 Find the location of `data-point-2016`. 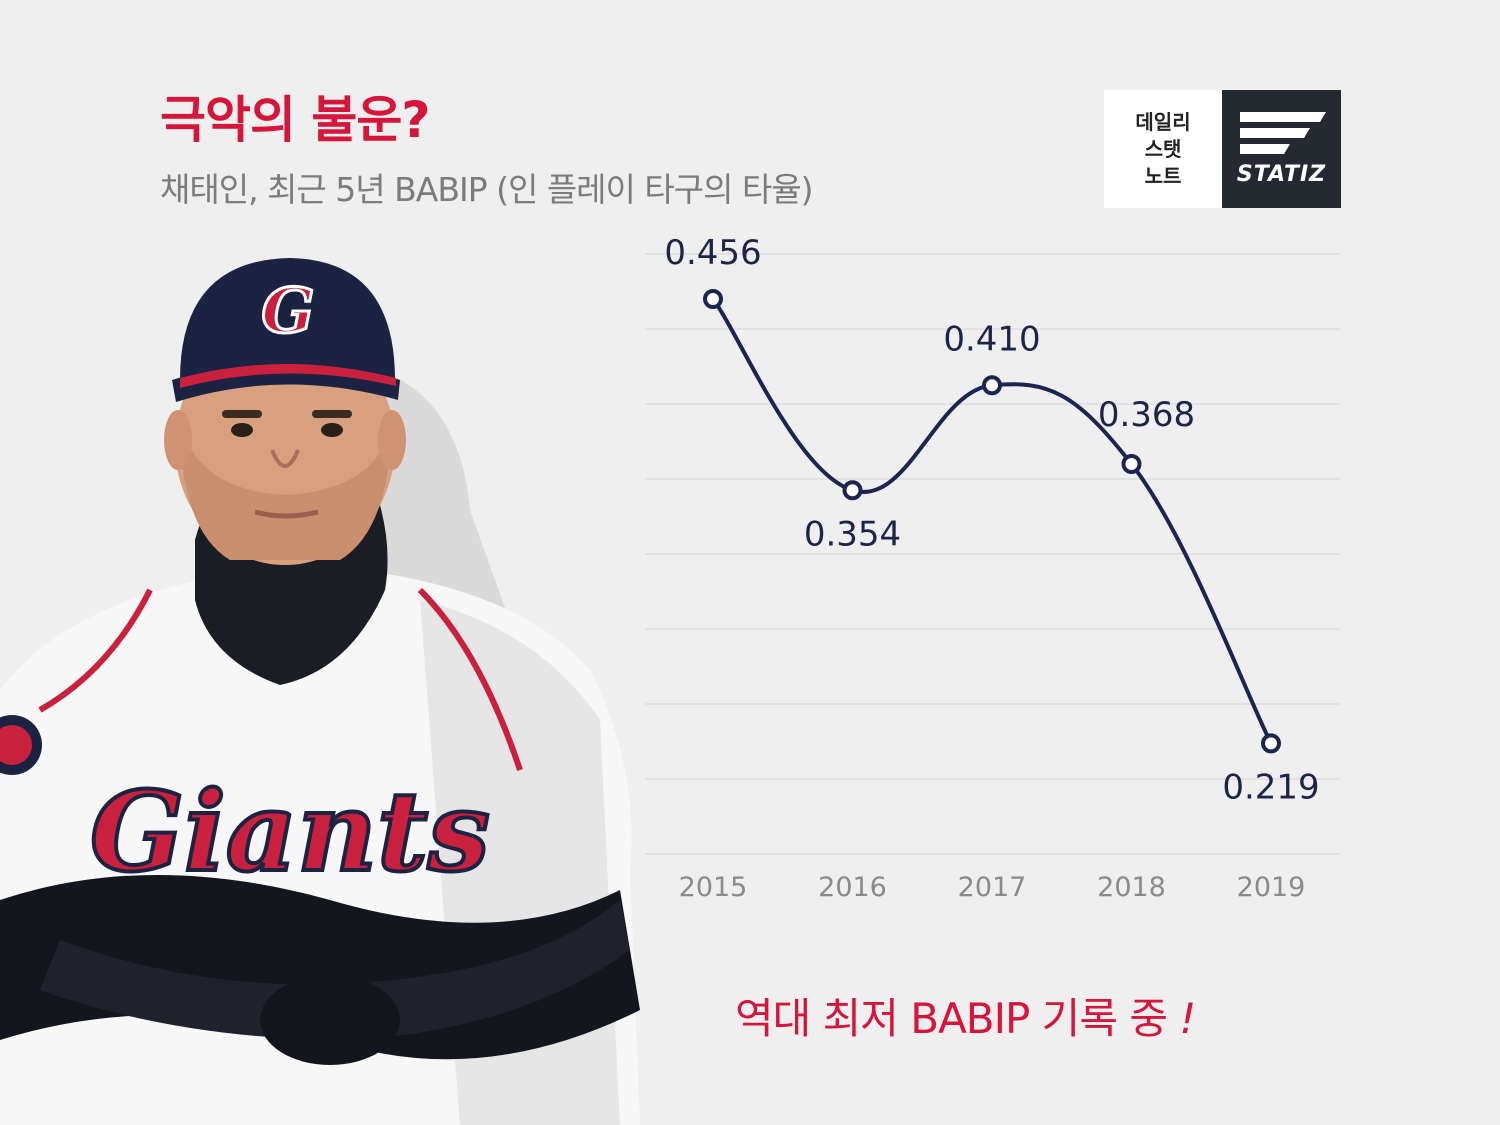

data-point-2016 is located at coordinates (852, 490).